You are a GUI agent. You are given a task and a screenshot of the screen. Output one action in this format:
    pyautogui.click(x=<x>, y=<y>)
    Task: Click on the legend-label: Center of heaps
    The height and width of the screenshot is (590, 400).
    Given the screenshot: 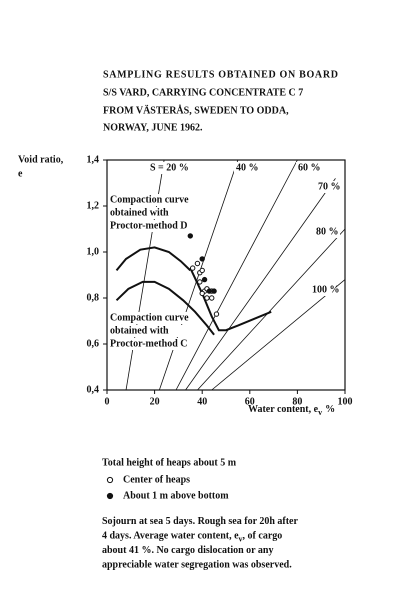 What is the action you would take?
    pyautogui.click(x=156, y=479)
    